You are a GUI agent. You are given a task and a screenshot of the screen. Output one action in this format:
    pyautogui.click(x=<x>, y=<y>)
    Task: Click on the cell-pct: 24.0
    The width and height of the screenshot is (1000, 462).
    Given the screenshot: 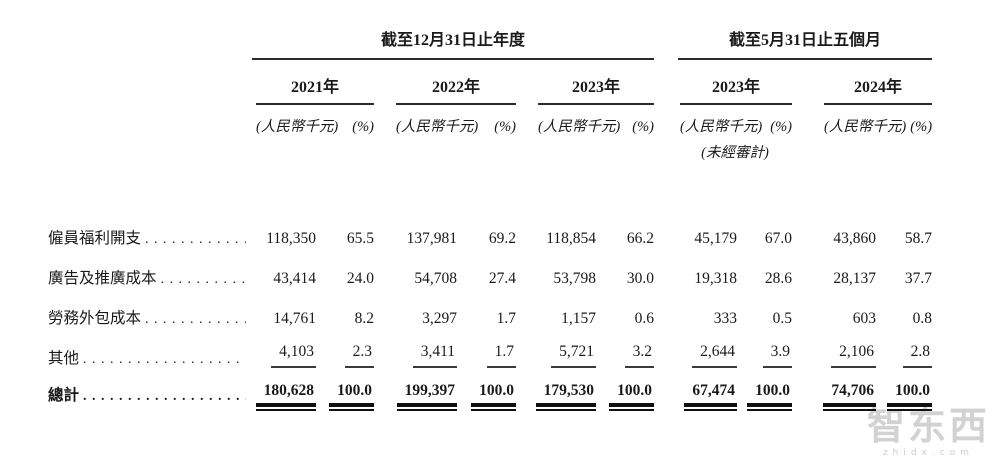 What is the action you would take?
    pyautogui.click(x=360, y=278)
    